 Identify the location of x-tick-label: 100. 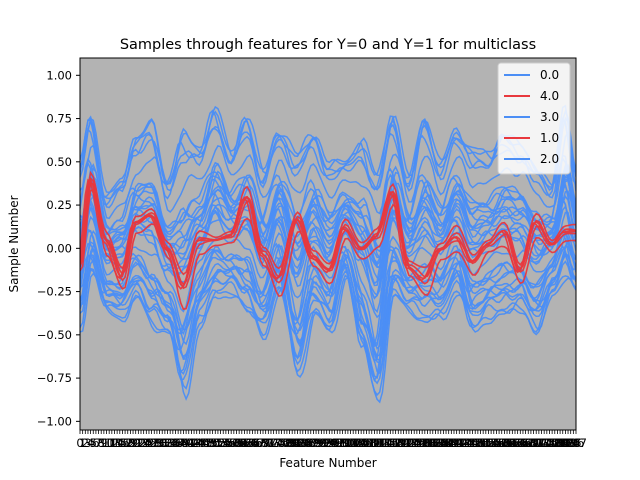
(345, 443).